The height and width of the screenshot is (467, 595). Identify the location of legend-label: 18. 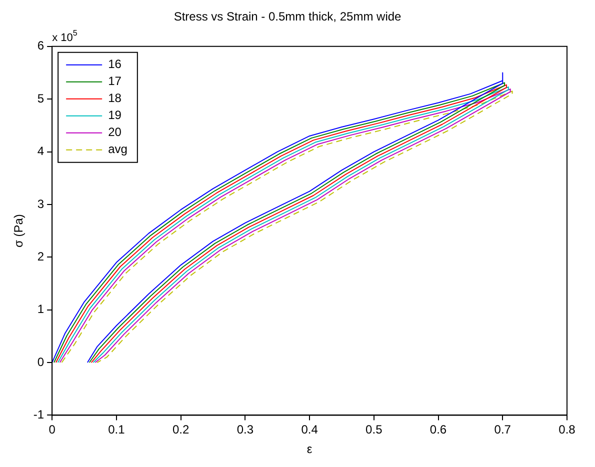
(115, 98).